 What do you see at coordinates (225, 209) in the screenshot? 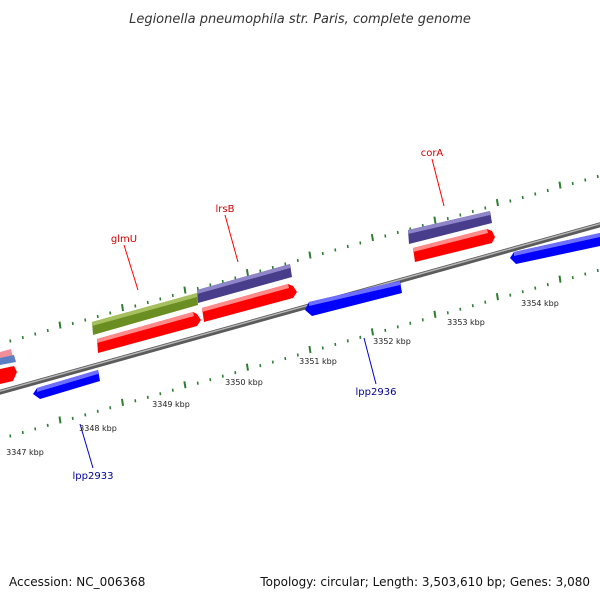
I see `label-lrsB-text: lrsB` at bounding box center [225, 209].